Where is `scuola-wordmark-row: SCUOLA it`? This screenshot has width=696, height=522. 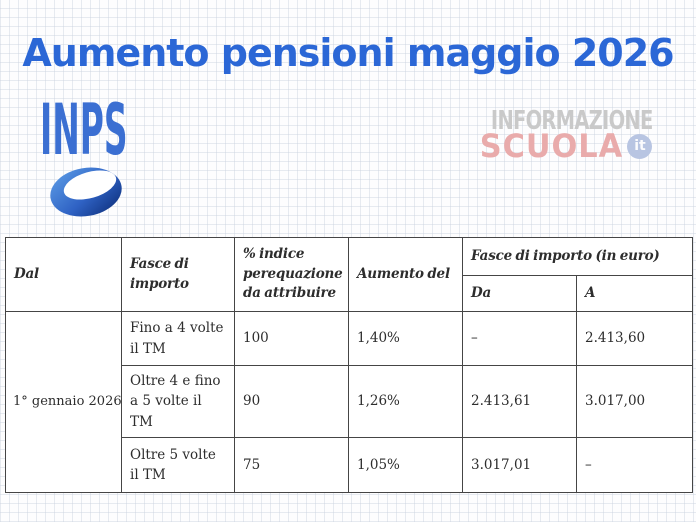 scuola-wordmark-row: SCUOLA it is located at coordinates (564, 146).